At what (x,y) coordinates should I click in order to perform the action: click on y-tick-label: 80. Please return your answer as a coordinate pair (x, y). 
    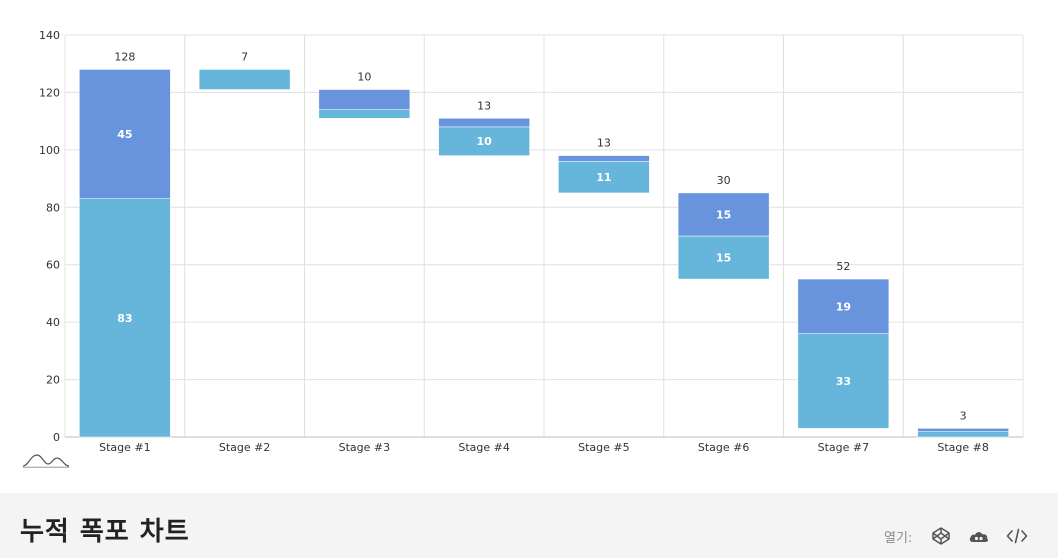
    Looking at the image, I should click on (53, 207).